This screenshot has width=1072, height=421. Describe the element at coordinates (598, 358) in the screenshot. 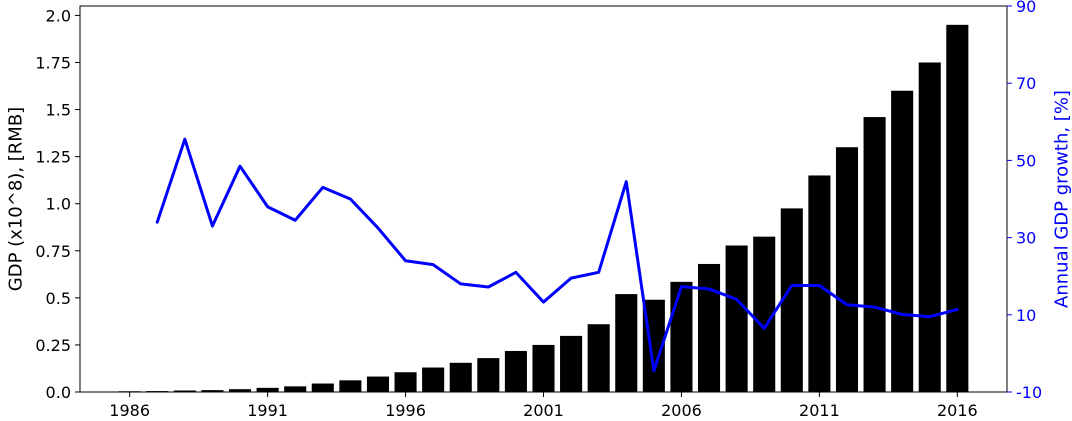

I see `bar-2003` at that location.